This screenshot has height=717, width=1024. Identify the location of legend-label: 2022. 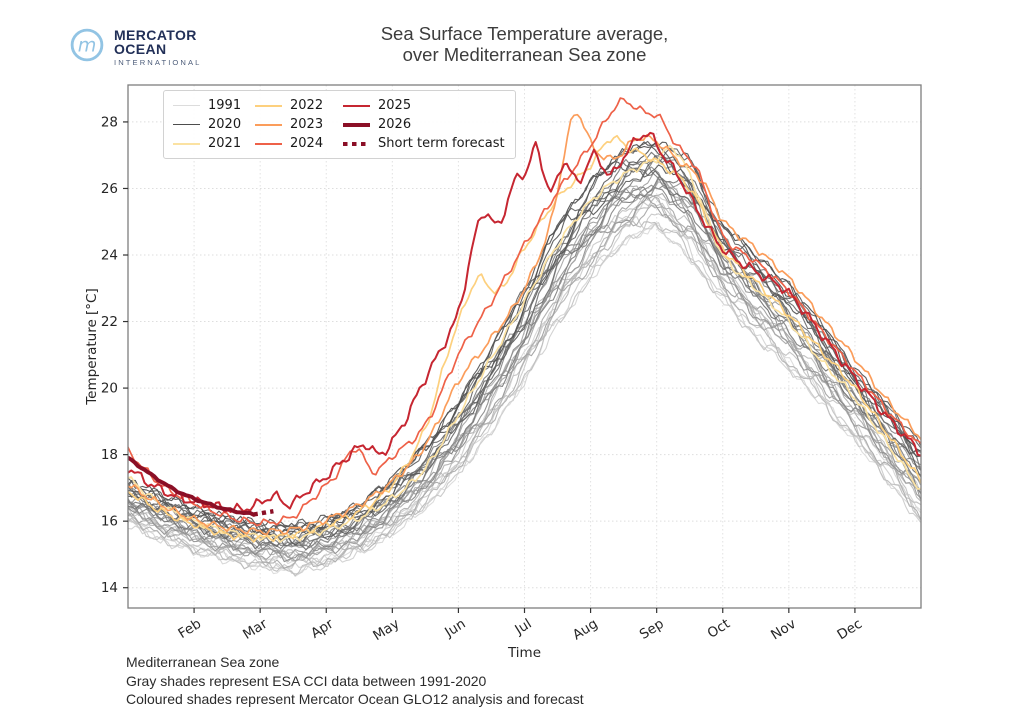
(307, 105).